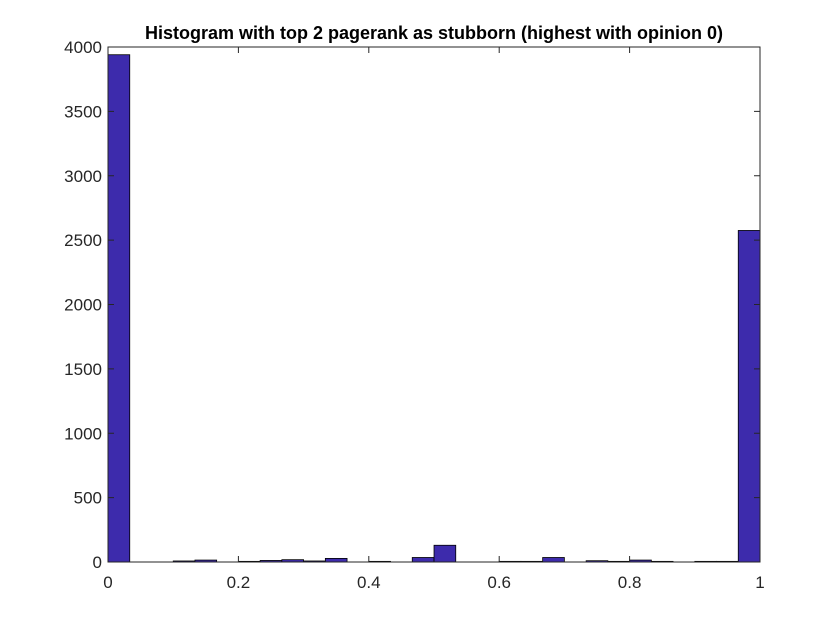  Describe the element at coordinates (369, 582) in the screenshot. I see `x-tick-label: 0.4` at that location.